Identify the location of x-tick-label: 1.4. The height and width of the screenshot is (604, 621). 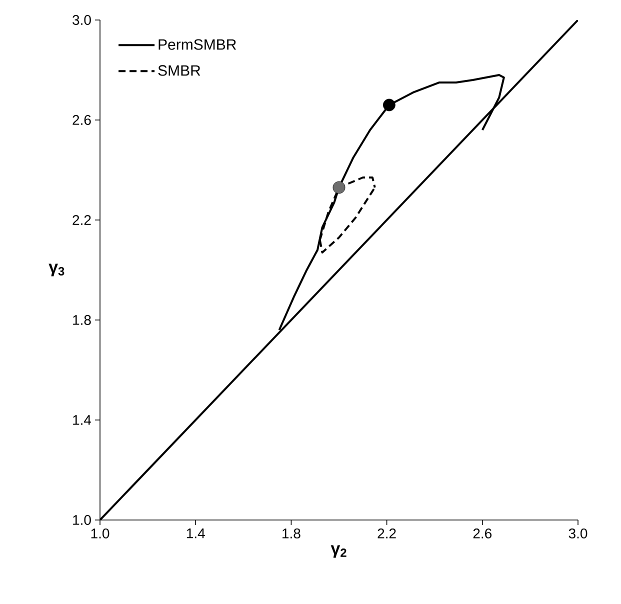
(195, 533).